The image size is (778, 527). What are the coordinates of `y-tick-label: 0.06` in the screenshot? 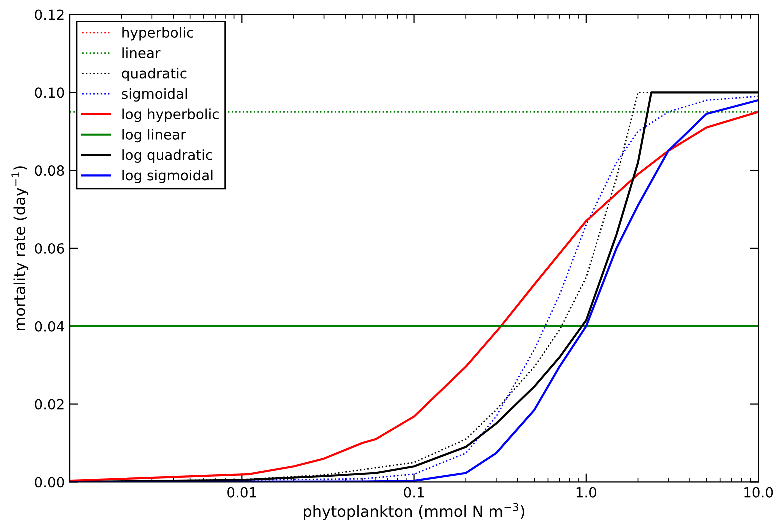 It's located at (49, 248).